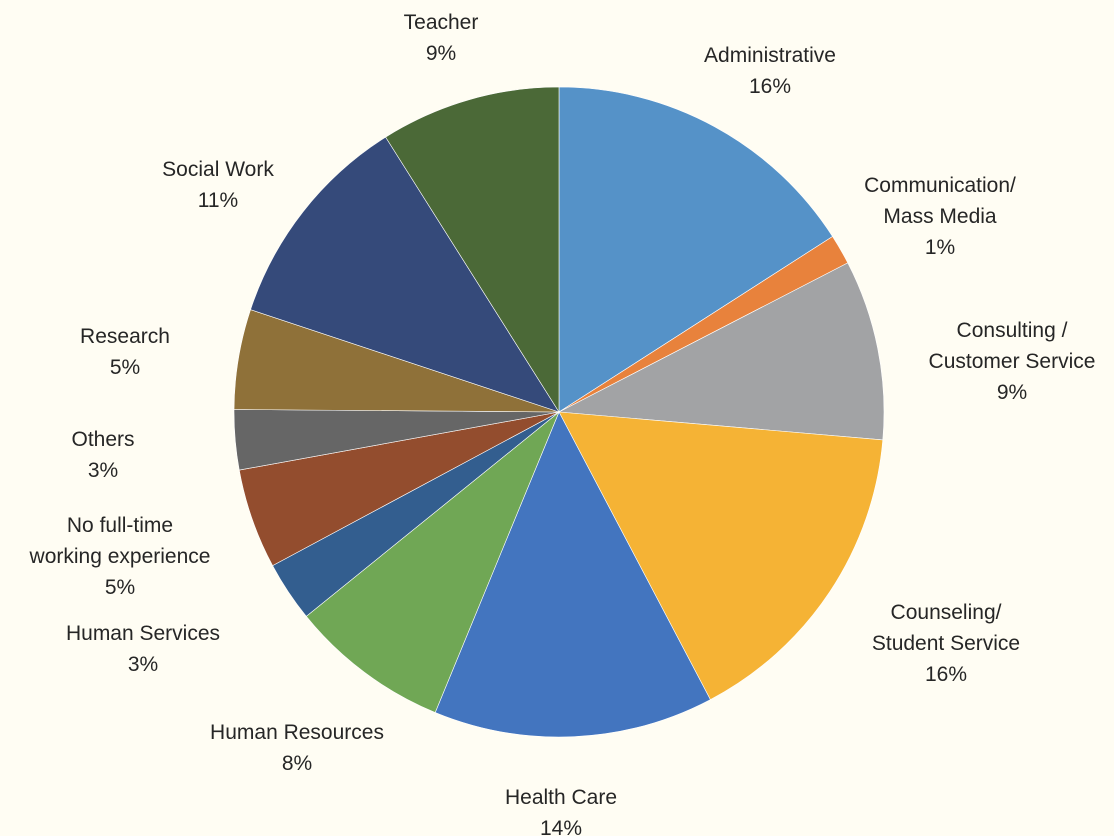  I want to click on slice-percent-label: 14%, so click(561, 826).